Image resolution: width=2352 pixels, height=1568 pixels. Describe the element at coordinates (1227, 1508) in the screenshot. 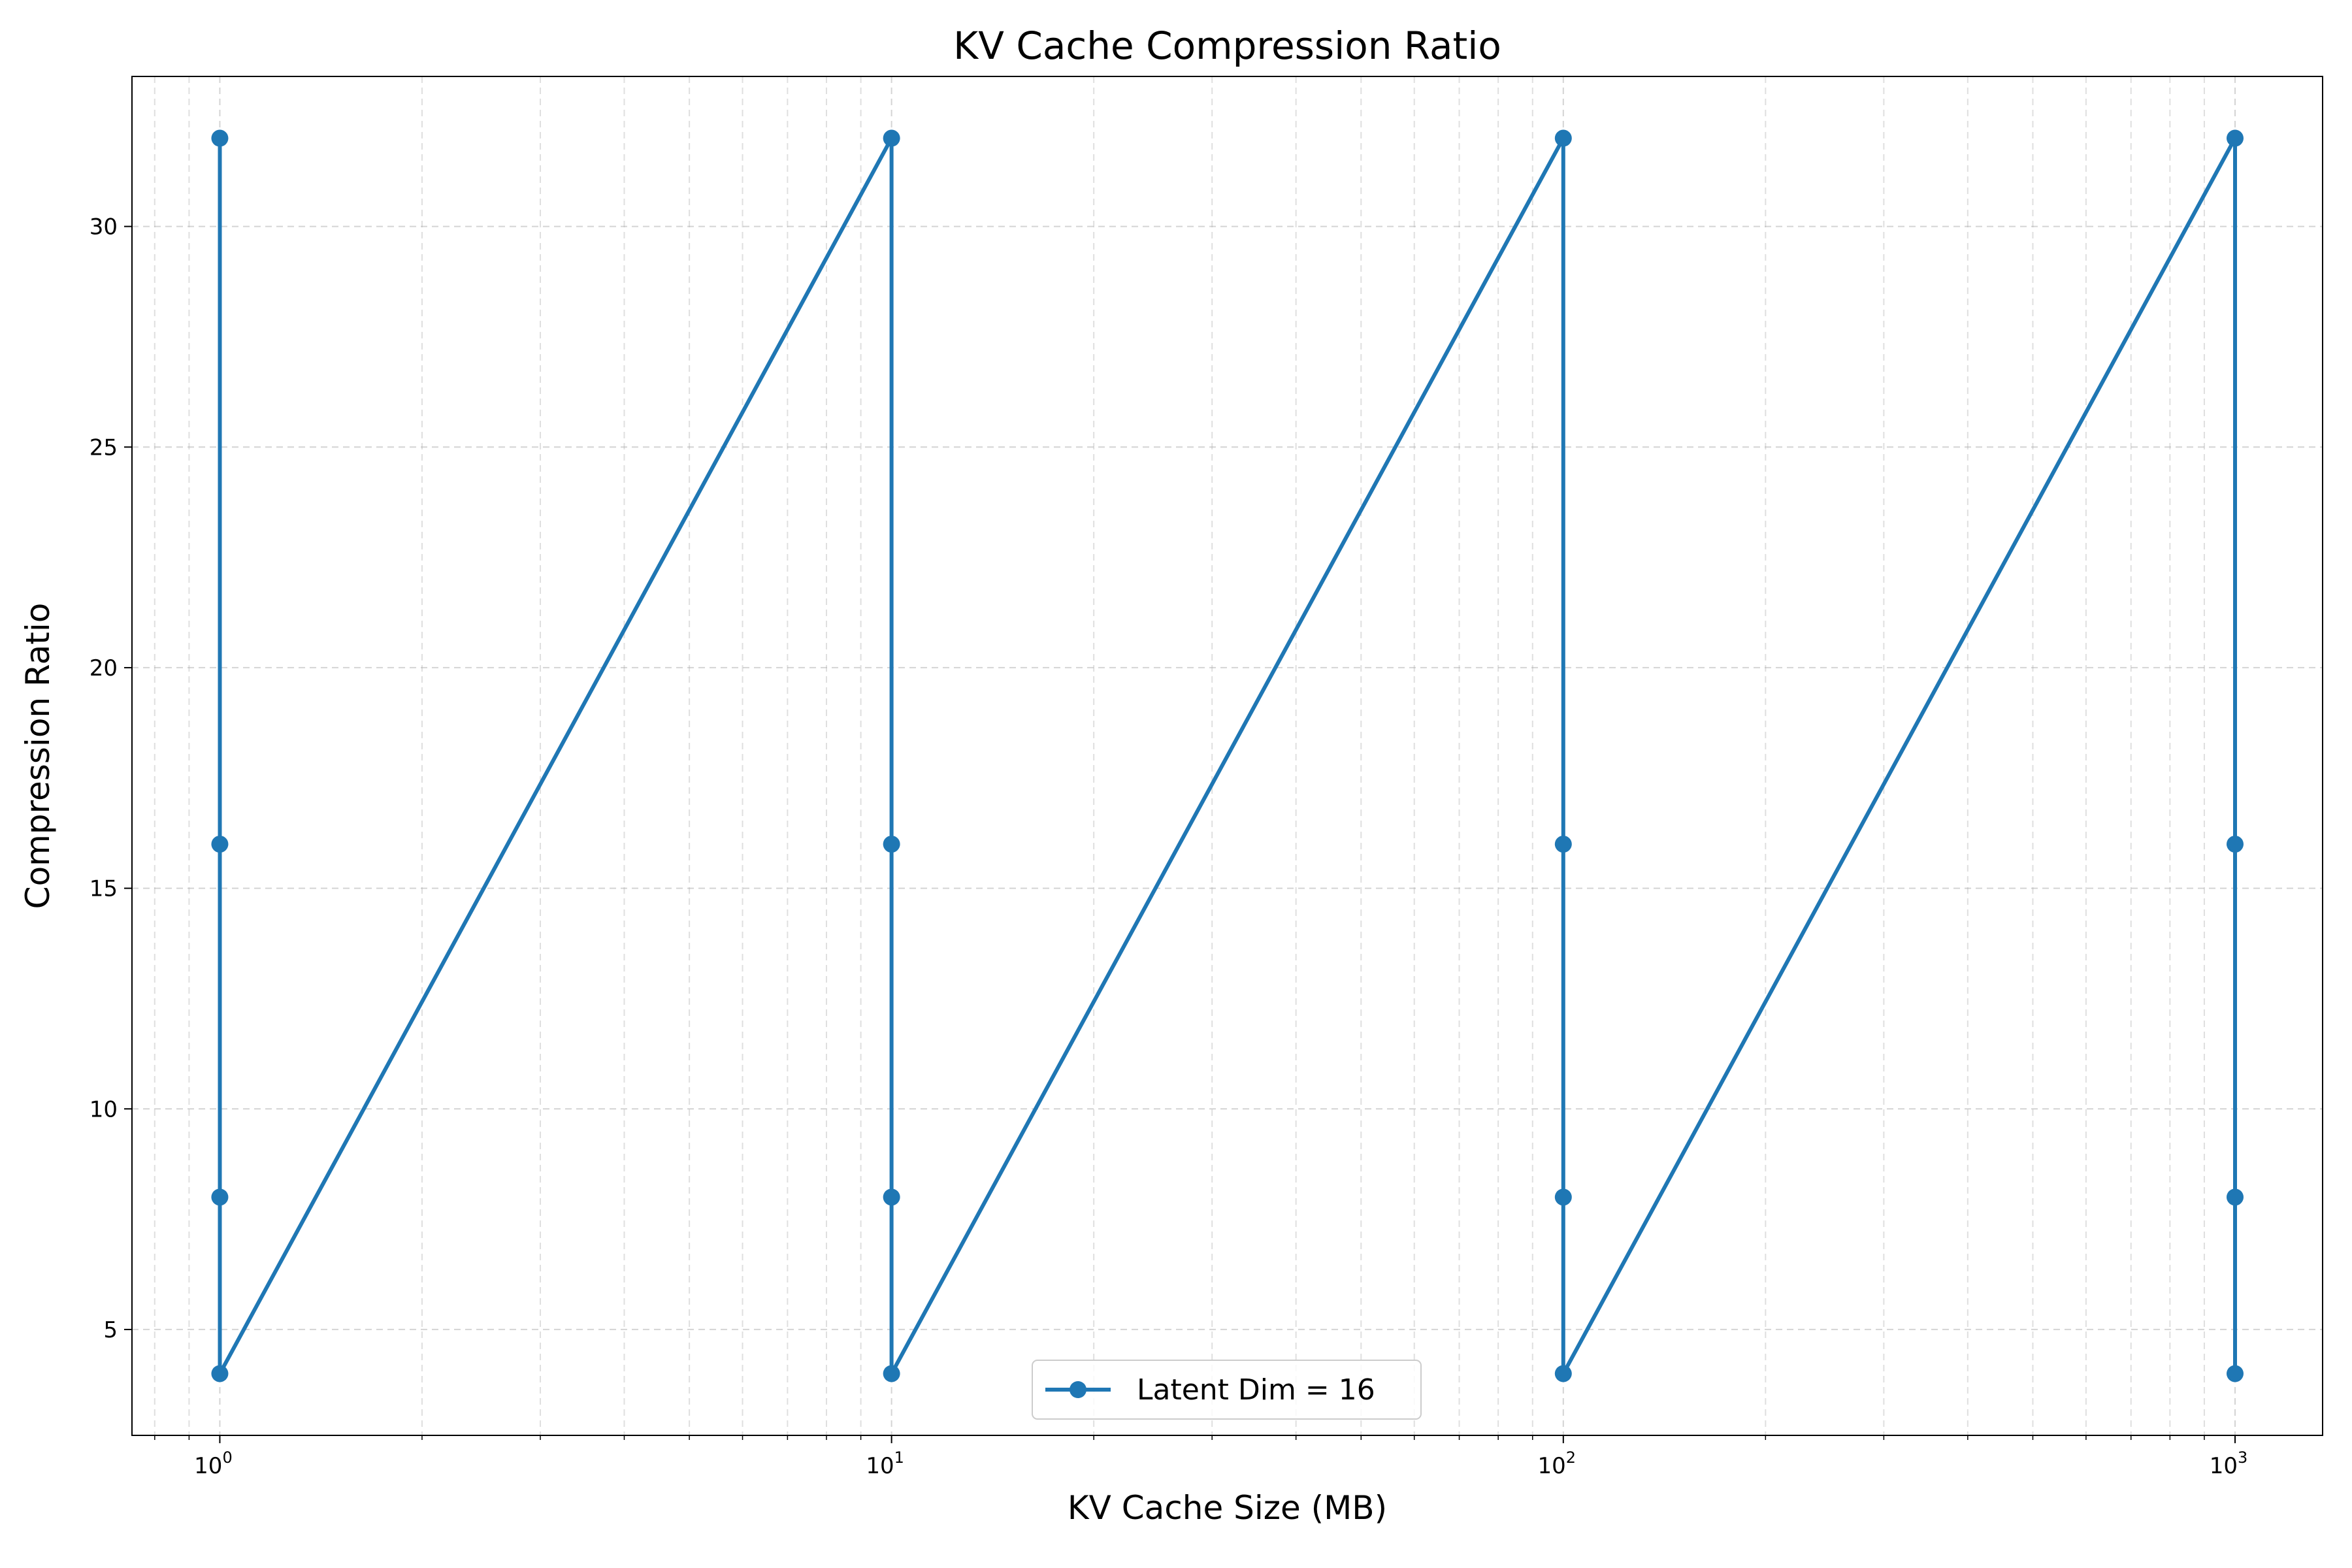

I see `x-axis-label: KV Cache Size (MB)` at that location.